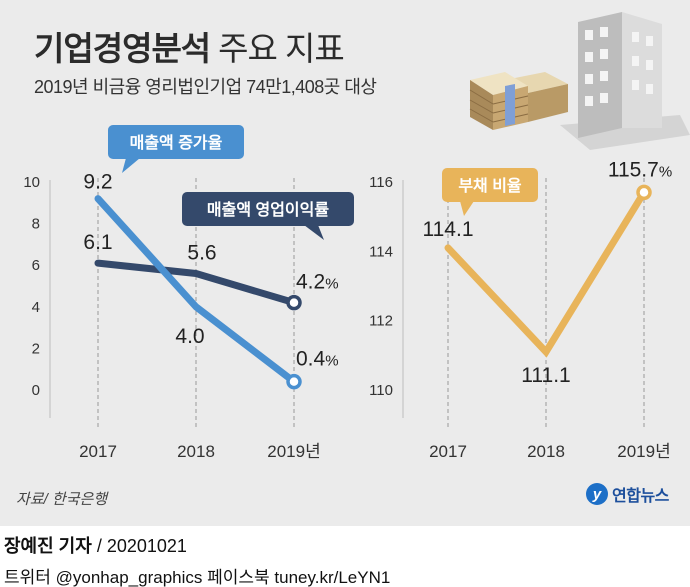  Describe the element at coordinates (197, 577) in the screenshot. I see `social-links: 트위터 @yonhap_graphics 페이스북 tuney.kr/LeYN1` at that location.